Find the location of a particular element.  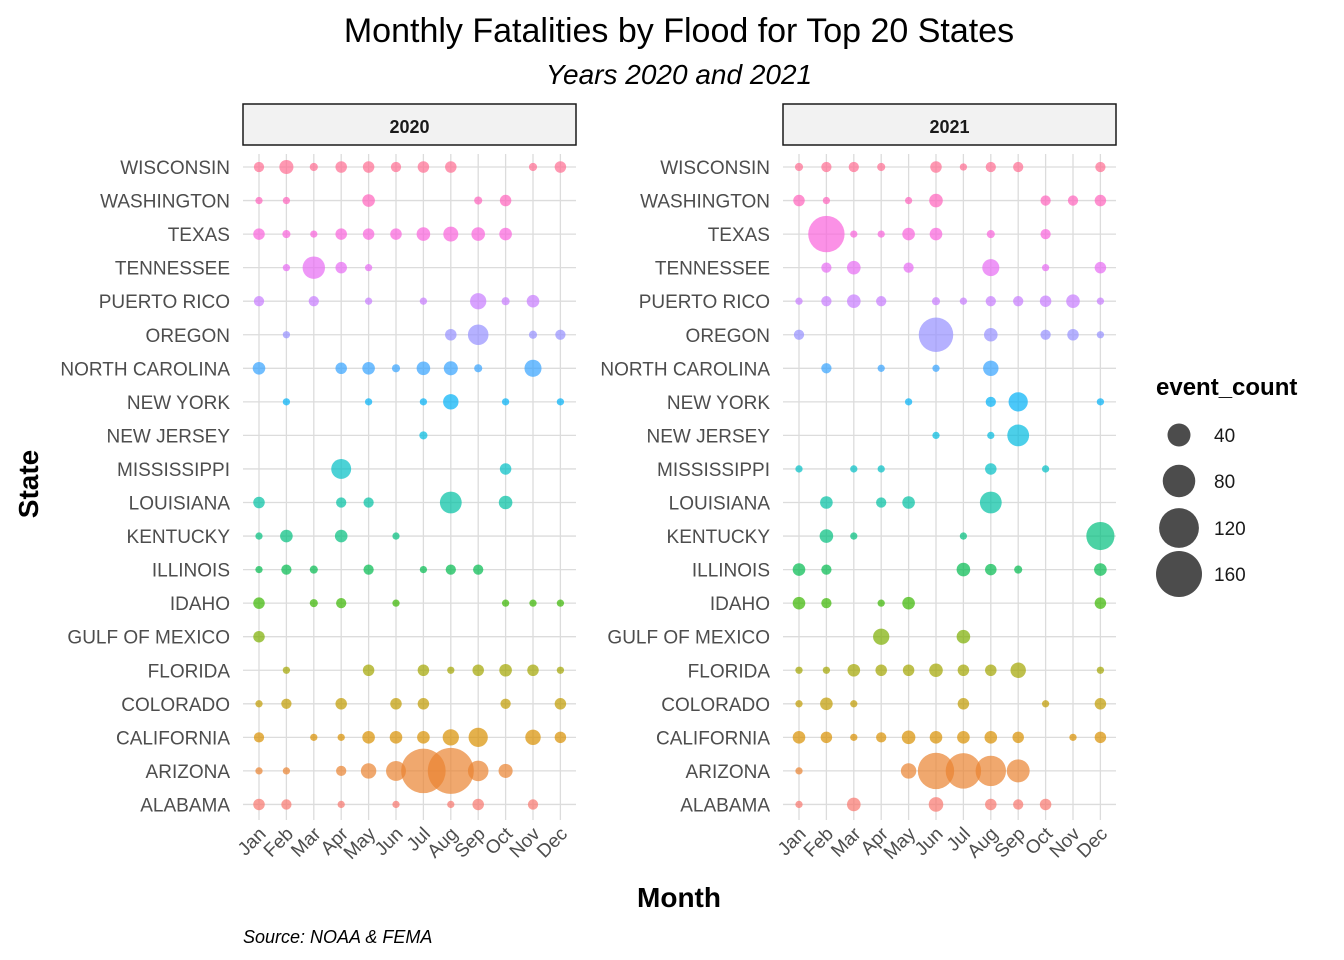

point-north-carolina-jun is located at coordinates (936, 368).